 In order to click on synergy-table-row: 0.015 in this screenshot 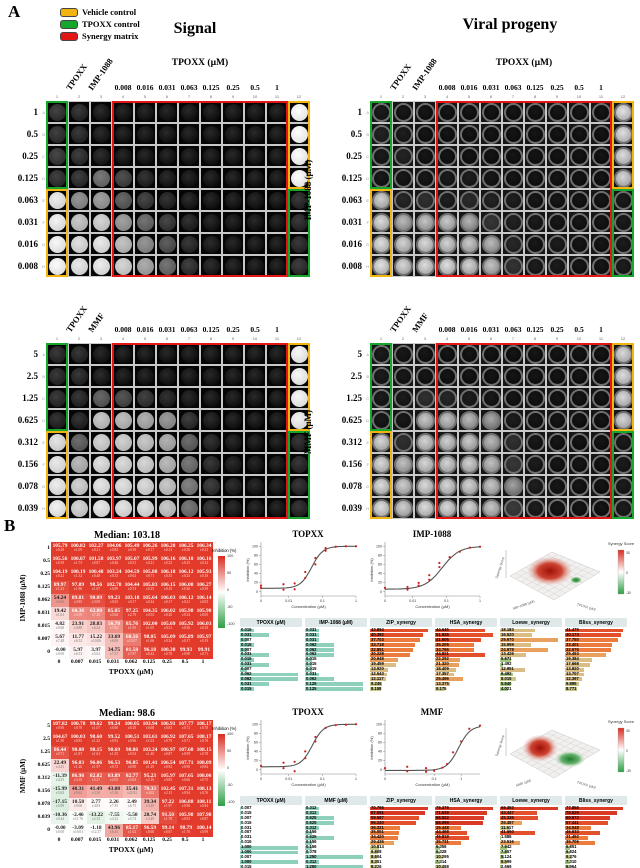, I will do `click(271, 823)`.